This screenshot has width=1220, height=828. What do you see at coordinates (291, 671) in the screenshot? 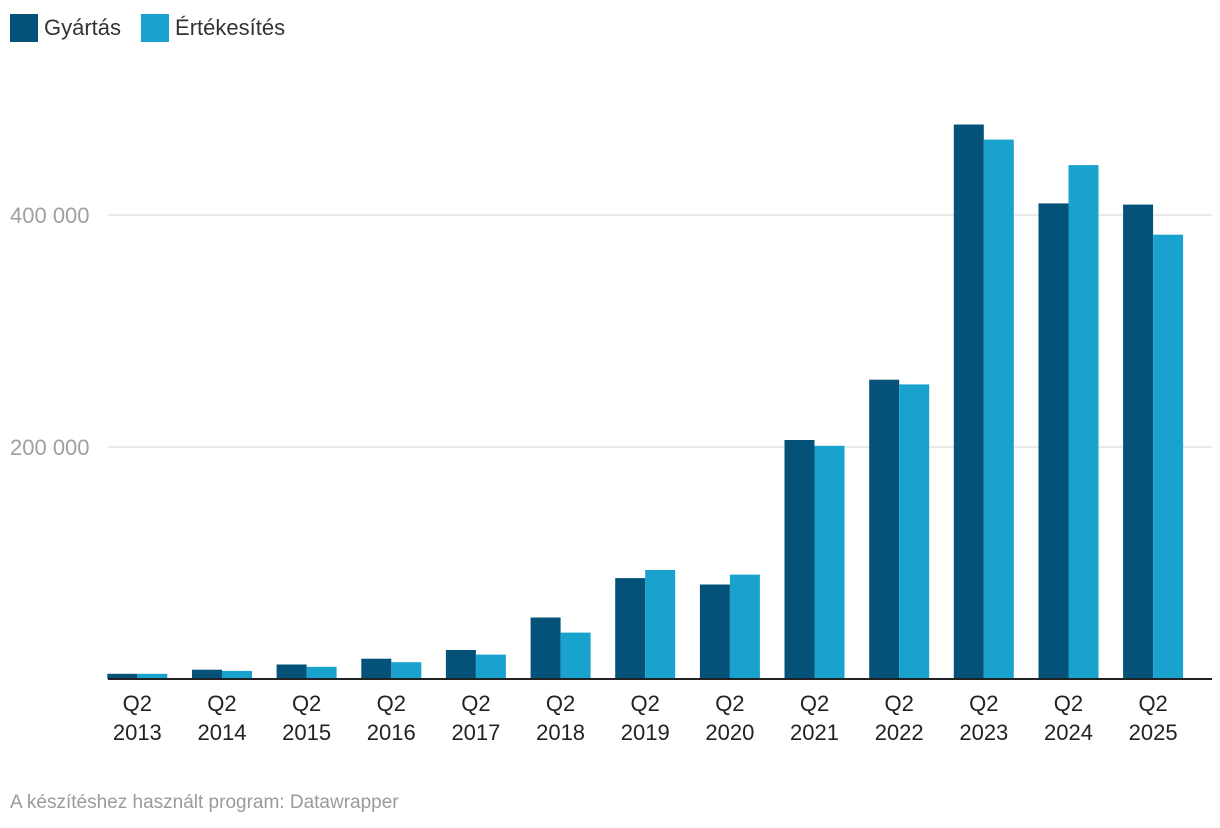
I see `bar-gyartas-2015` at bounding box center [291, 671].